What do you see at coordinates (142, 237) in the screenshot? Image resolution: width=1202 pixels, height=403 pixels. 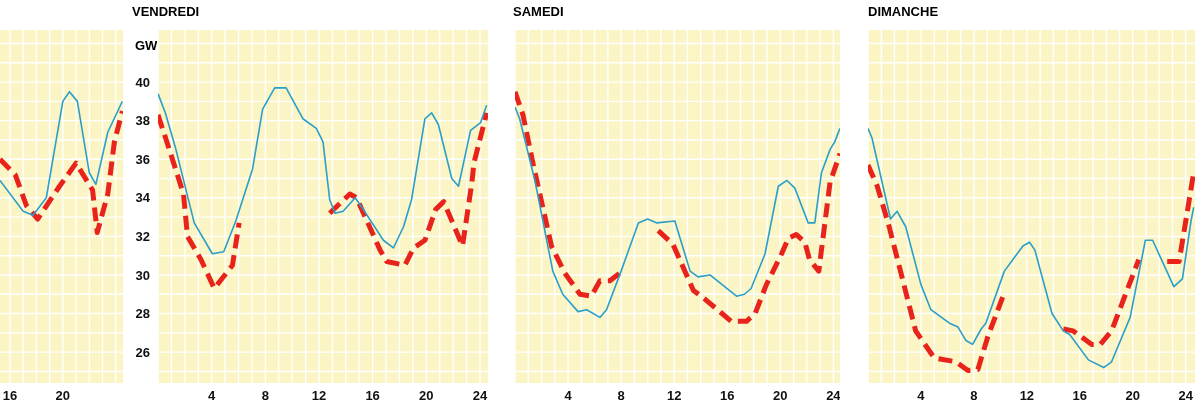 I see `y-tick-label: 32` at bounding box center [142, 237].